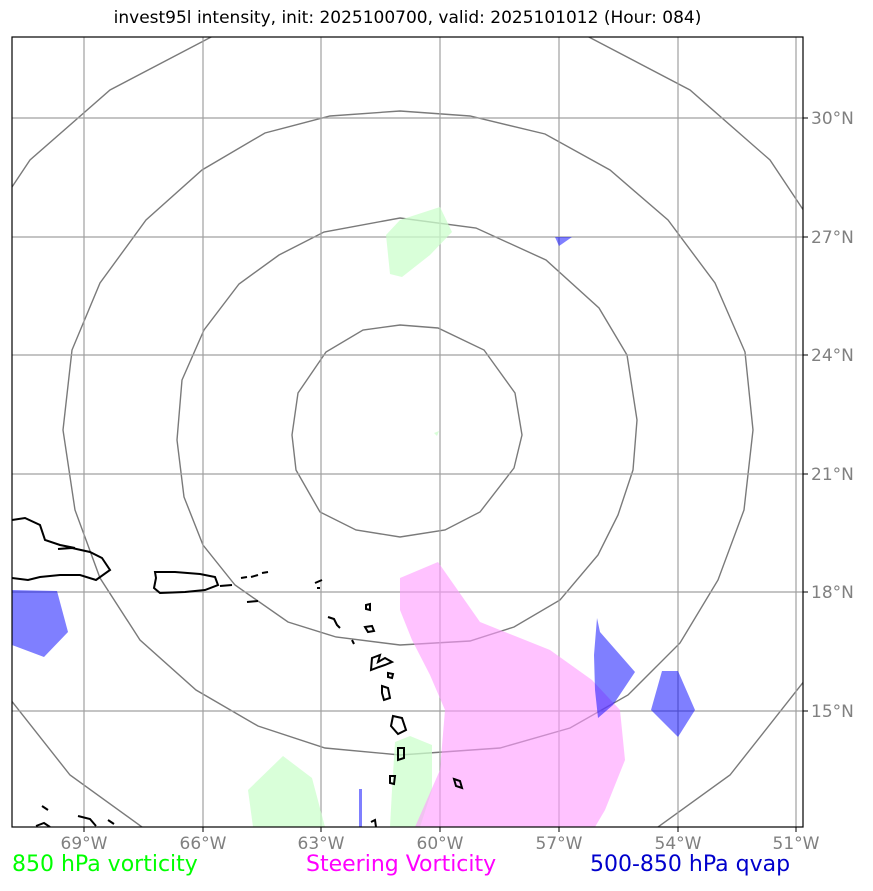 The height and width of the screenshot is (891, 873). What do you see at coordinates (334, 622) in the screenshot?
I see `st-kitts-coast` at bounding box center [334, 622].